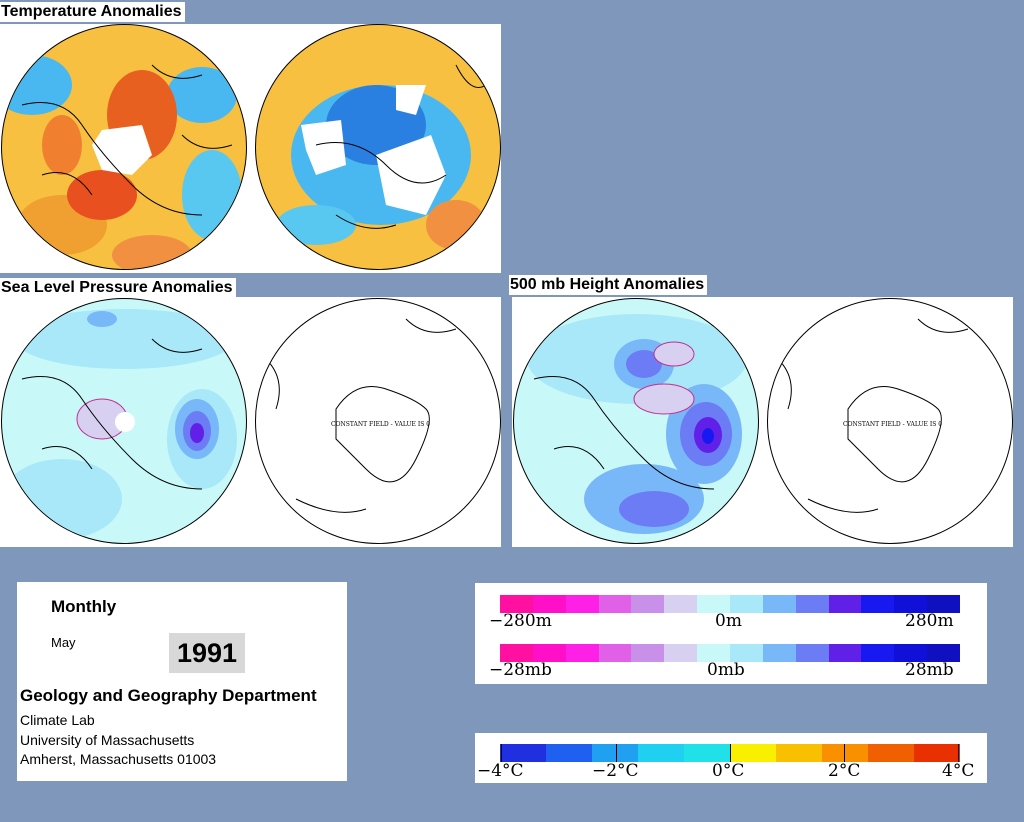  Describe the element at coordinates (520, 621) in the screenshot. I see `height-tick-min: −280m` at that location.